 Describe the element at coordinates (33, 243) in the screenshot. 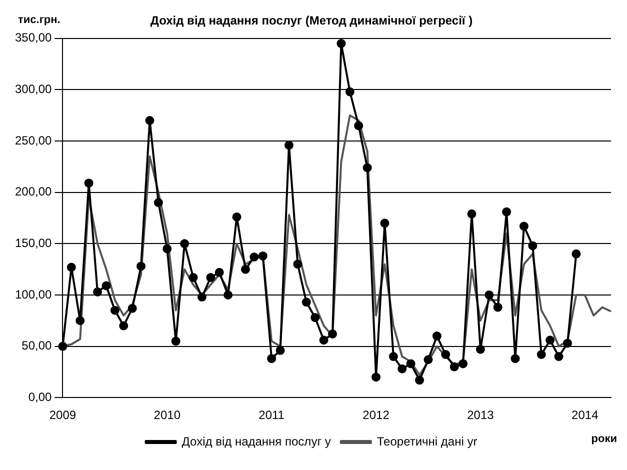

I see `y-tick-label: 150,00` at that location.